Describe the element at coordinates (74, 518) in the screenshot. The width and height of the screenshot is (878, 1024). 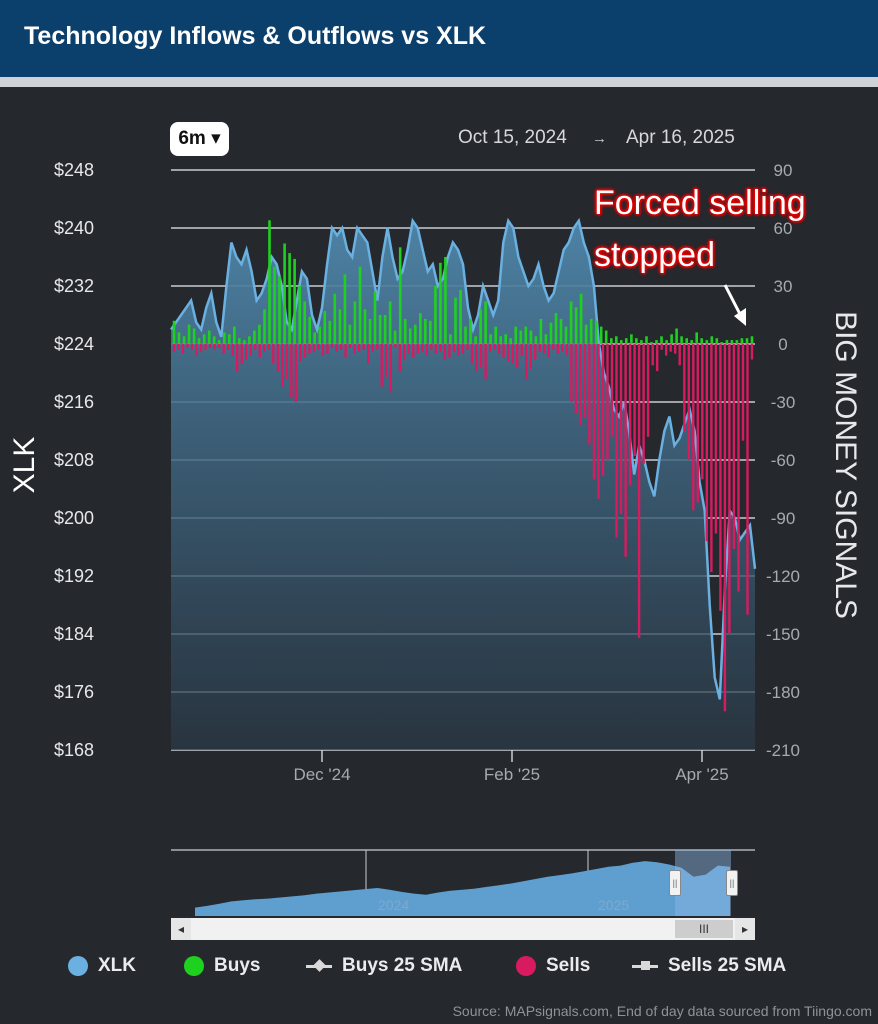
I see `left-tick-label: $200` at that location.